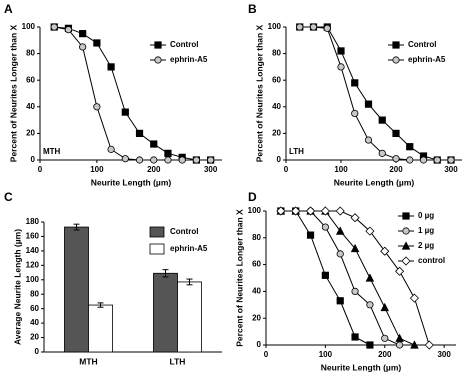  What do you see at coordinates (426, 245) in the screenshot?
I see `legend-label: 2 µg` at bounding box center [426, 245].